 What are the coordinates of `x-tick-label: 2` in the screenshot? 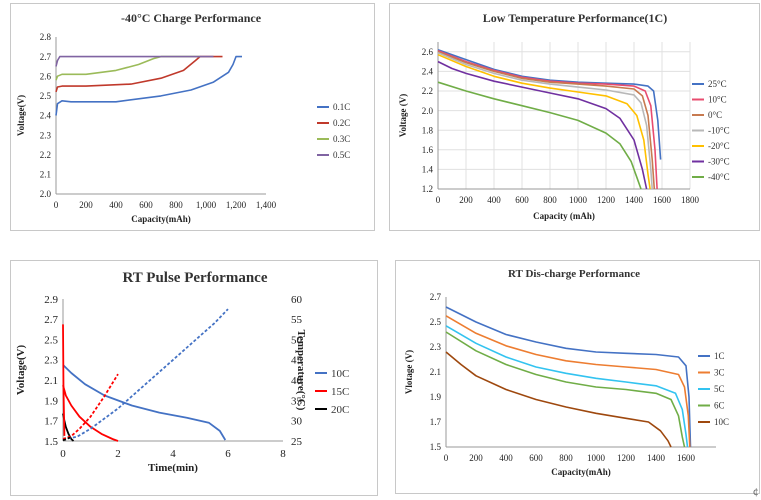 It's located at (118, 454).